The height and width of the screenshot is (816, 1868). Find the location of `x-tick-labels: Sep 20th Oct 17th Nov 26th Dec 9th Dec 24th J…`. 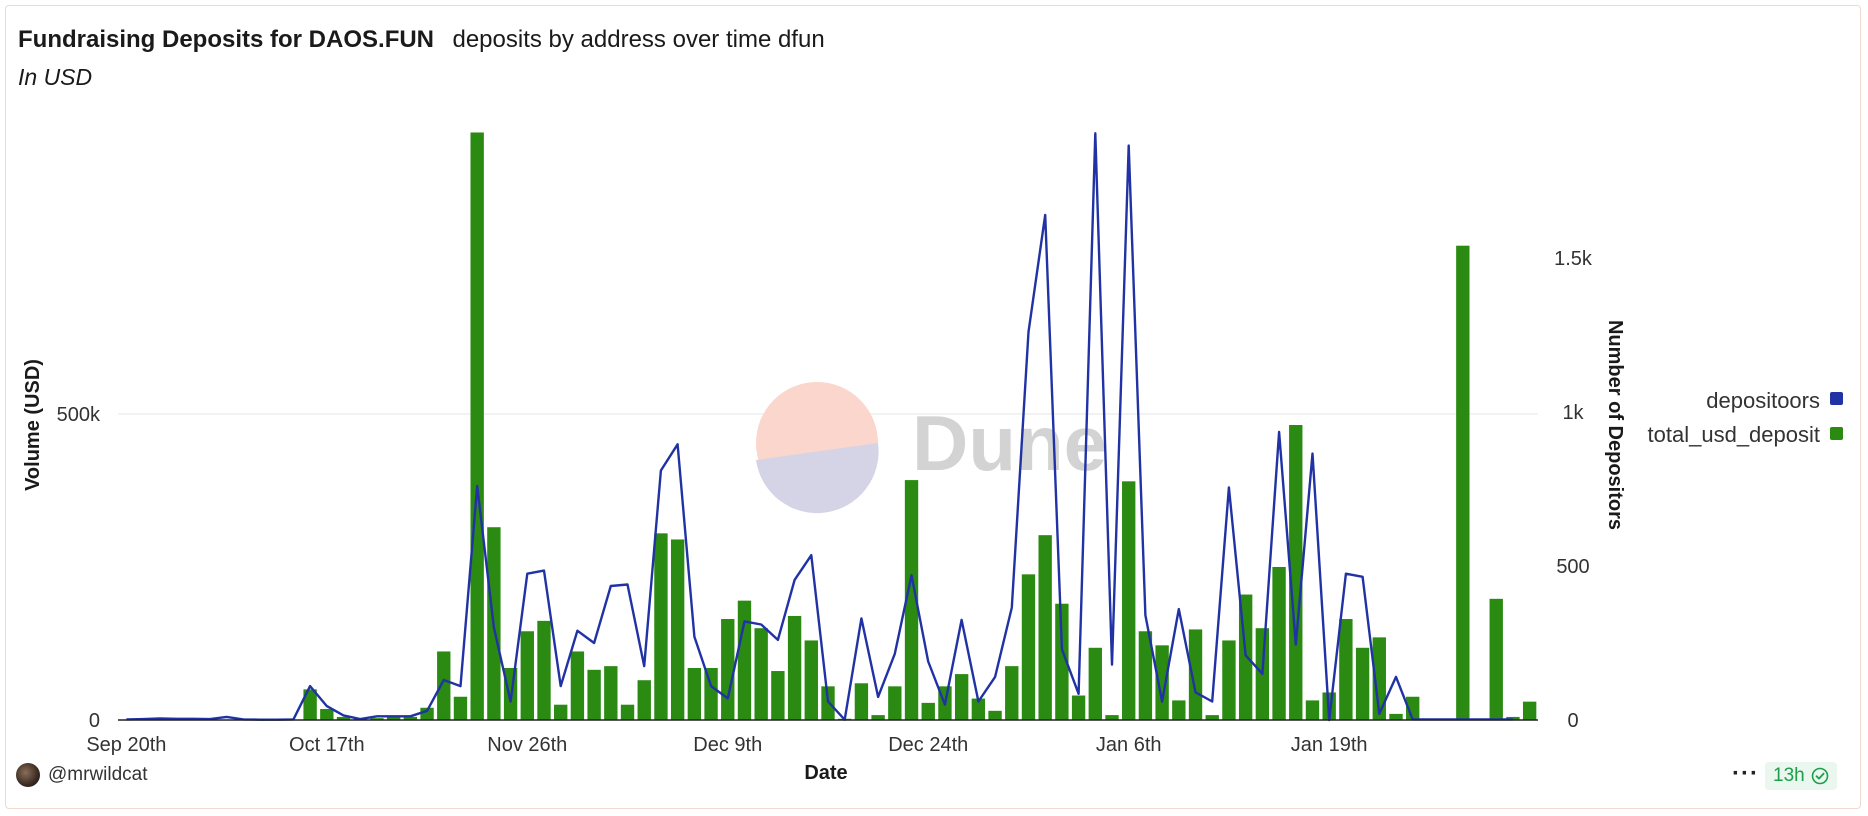

x-tick-labels: Sep 20th Oct 17th Nov 26th Dec 9th Dec 24th J… is located at coordinates (726, 745).